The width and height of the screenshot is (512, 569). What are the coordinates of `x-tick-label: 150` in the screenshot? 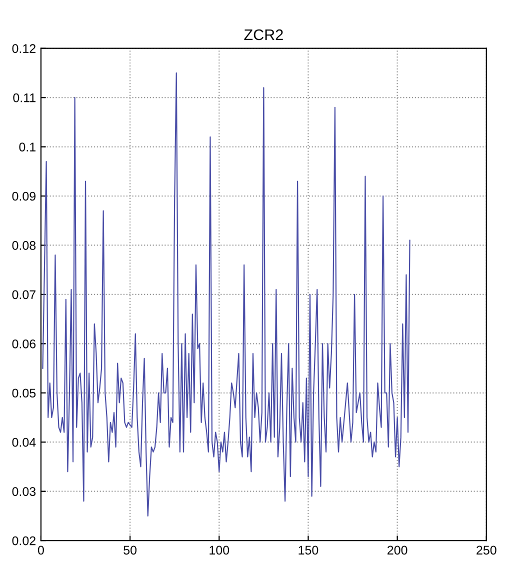 It's located at (308, 550).